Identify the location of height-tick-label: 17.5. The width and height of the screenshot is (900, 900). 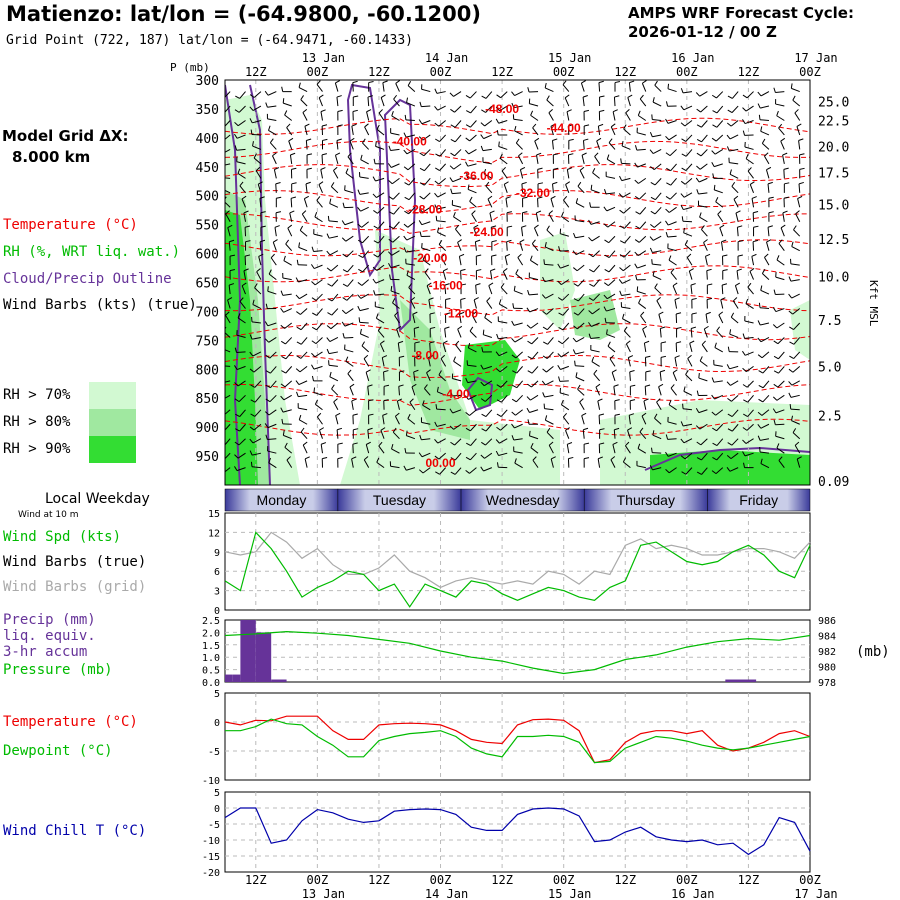
(833, 174).